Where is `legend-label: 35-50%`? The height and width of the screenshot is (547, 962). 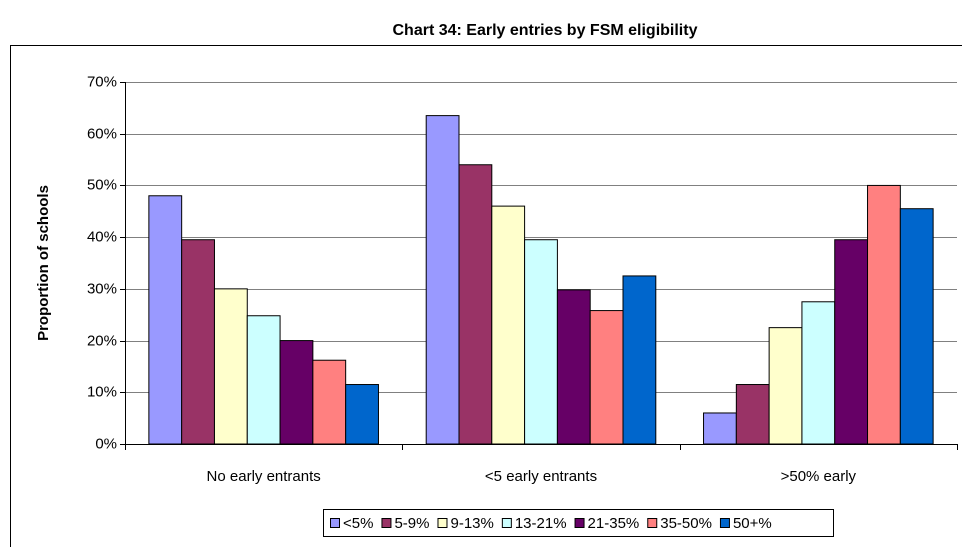
legend-label: 35-50% is located at coordinates (686, 523).